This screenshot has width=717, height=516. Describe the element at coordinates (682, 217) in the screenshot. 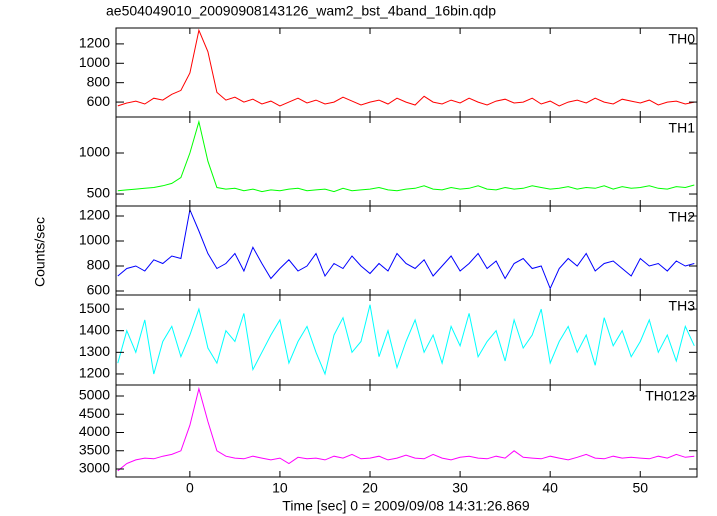

I see `panel-label: TH2` at that location.